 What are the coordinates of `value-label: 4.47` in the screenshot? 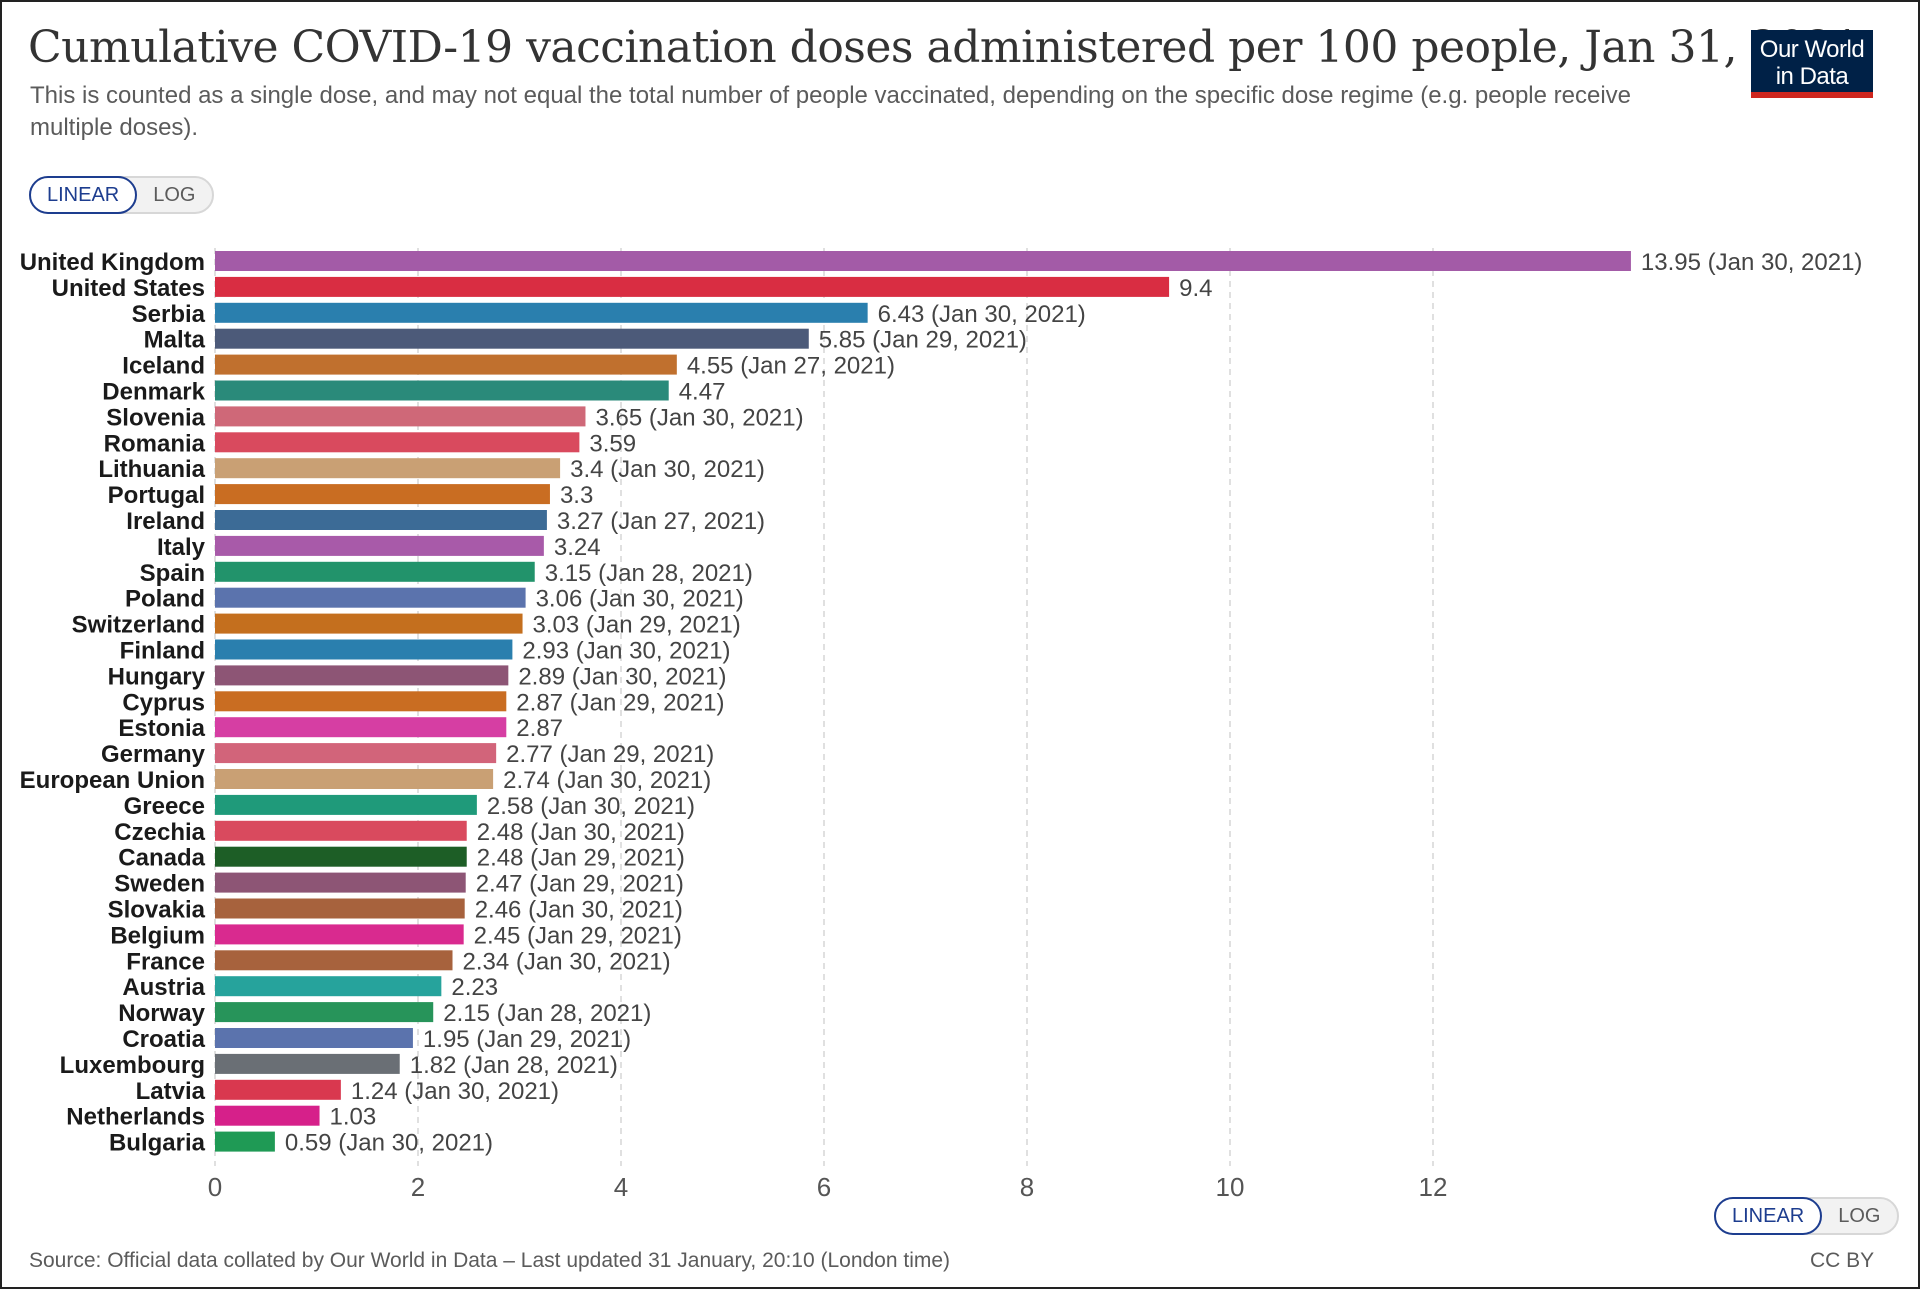 It's located at (702, 392).